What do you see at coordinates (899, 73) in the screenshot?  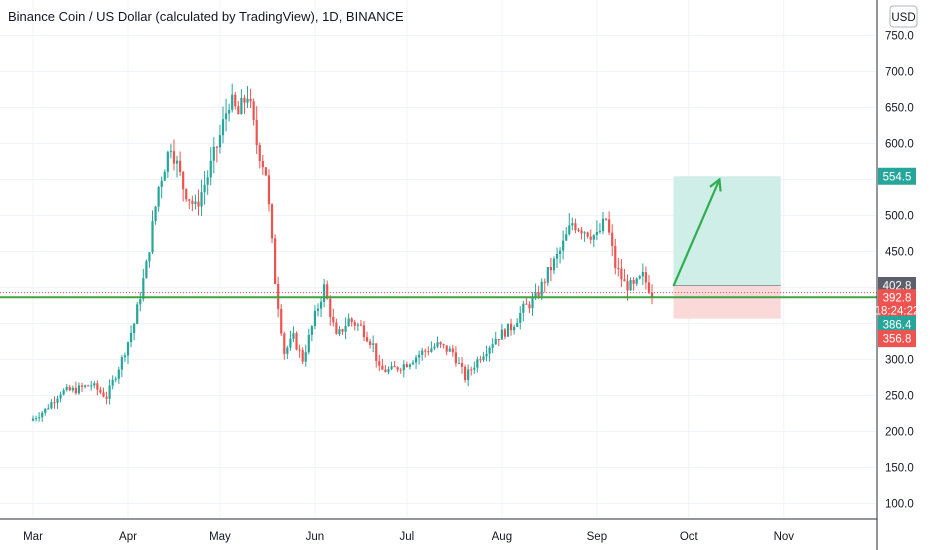 I see `y-tick-label: 700.0` at bounding box center [899, 73].